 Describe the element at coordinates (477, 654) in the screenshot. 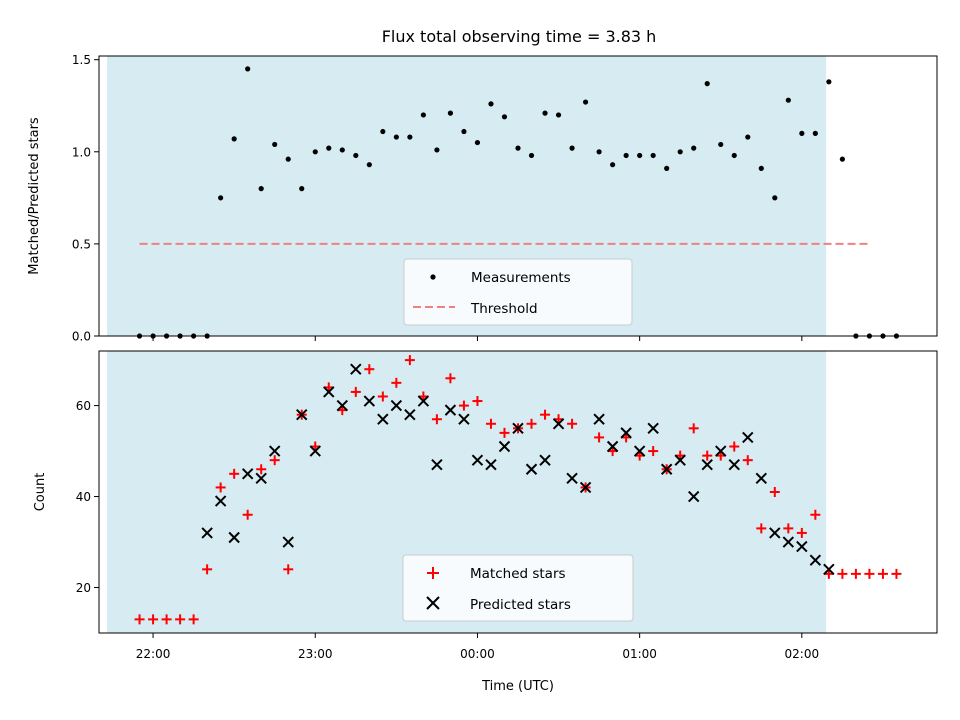

I see `count-xtick-label: 00:00` at that location.